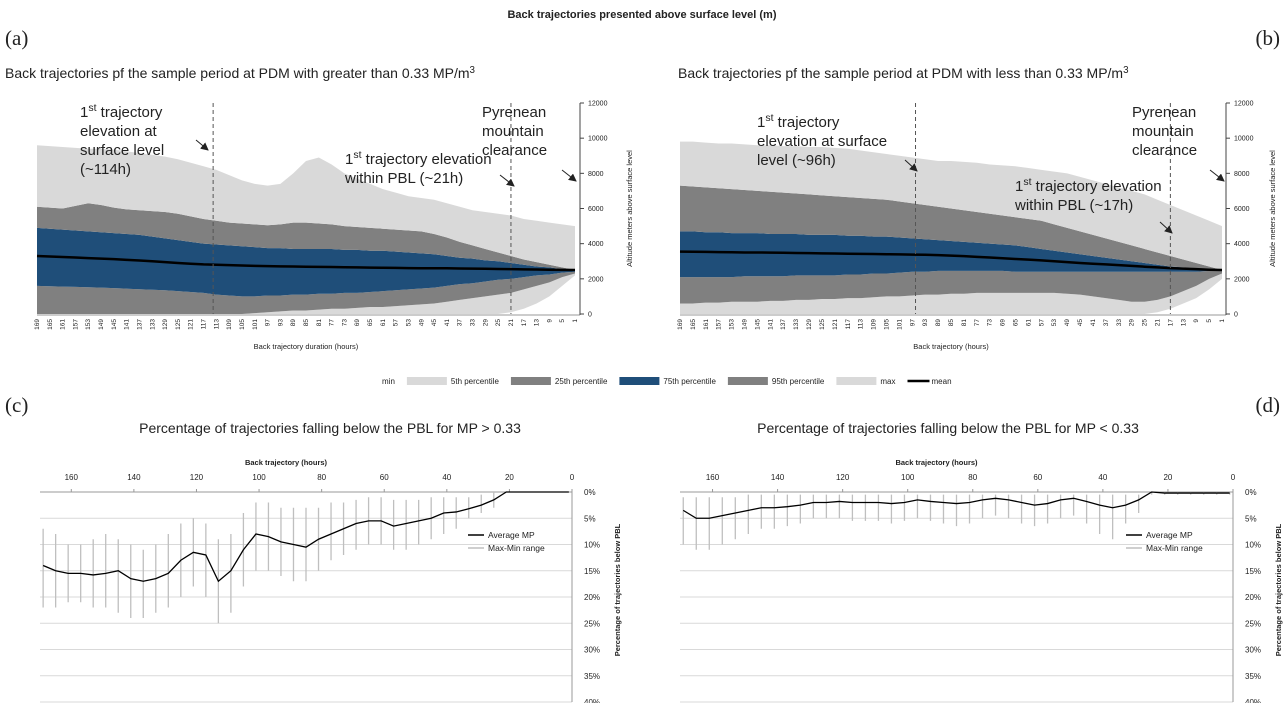  Describe the element at coordinates (408, 323) in the screenshot. I see `x-tick-label: 53` at that location.